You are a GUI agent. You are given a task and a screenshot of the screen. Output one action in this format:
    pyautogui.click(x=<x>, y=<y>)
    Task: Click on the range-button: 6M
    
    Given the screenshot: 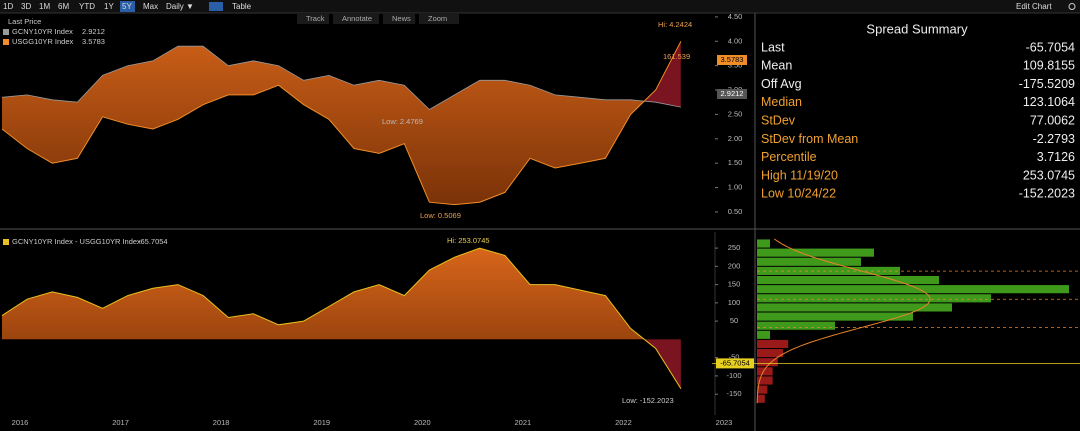 What is the action you would take?
    pyautogui.click(x=63, y=6)
    